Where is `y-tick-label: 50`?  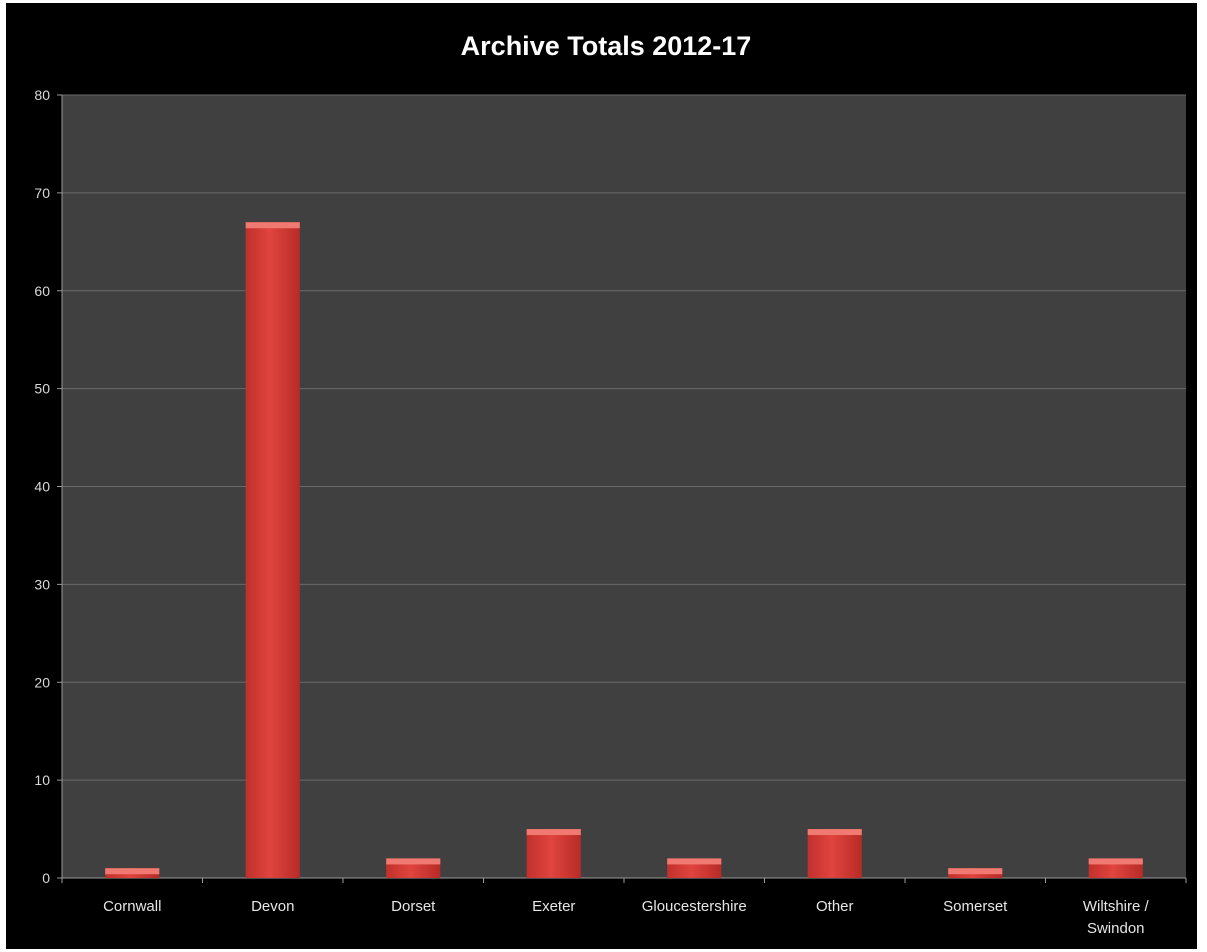 y-tick-label: 50 is located at coordinates (42, 389).